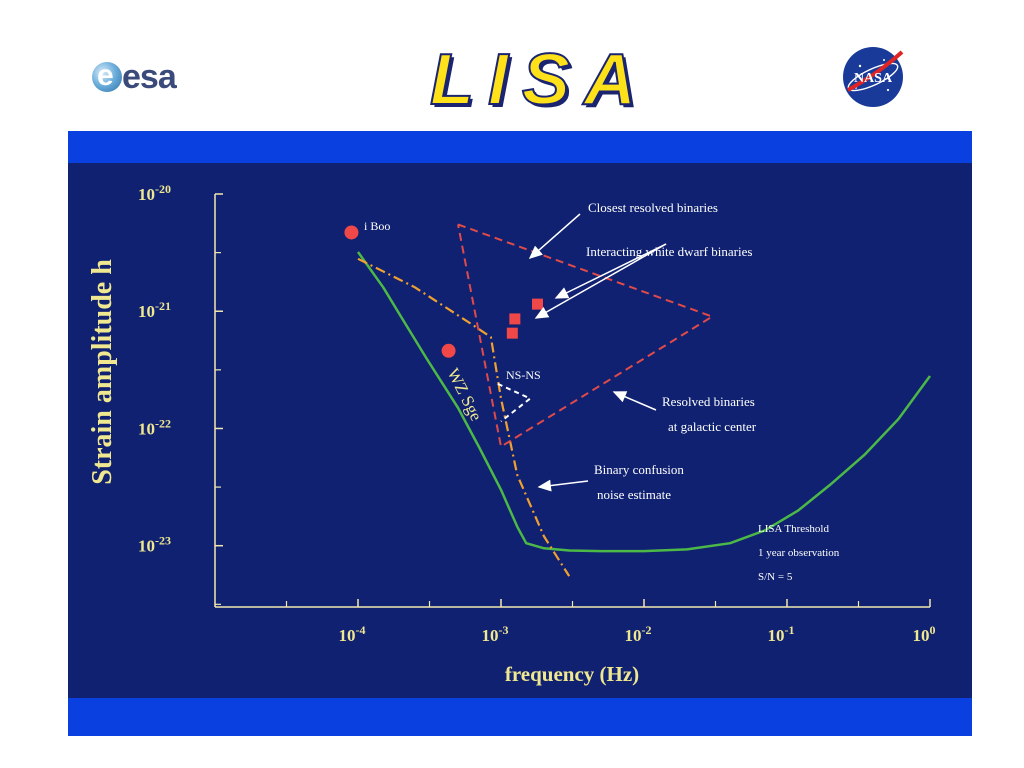  Describe the element at coordinates (523, 375) in the screenshot. I see `annotation-ns-ns: NS-NS` at that location.